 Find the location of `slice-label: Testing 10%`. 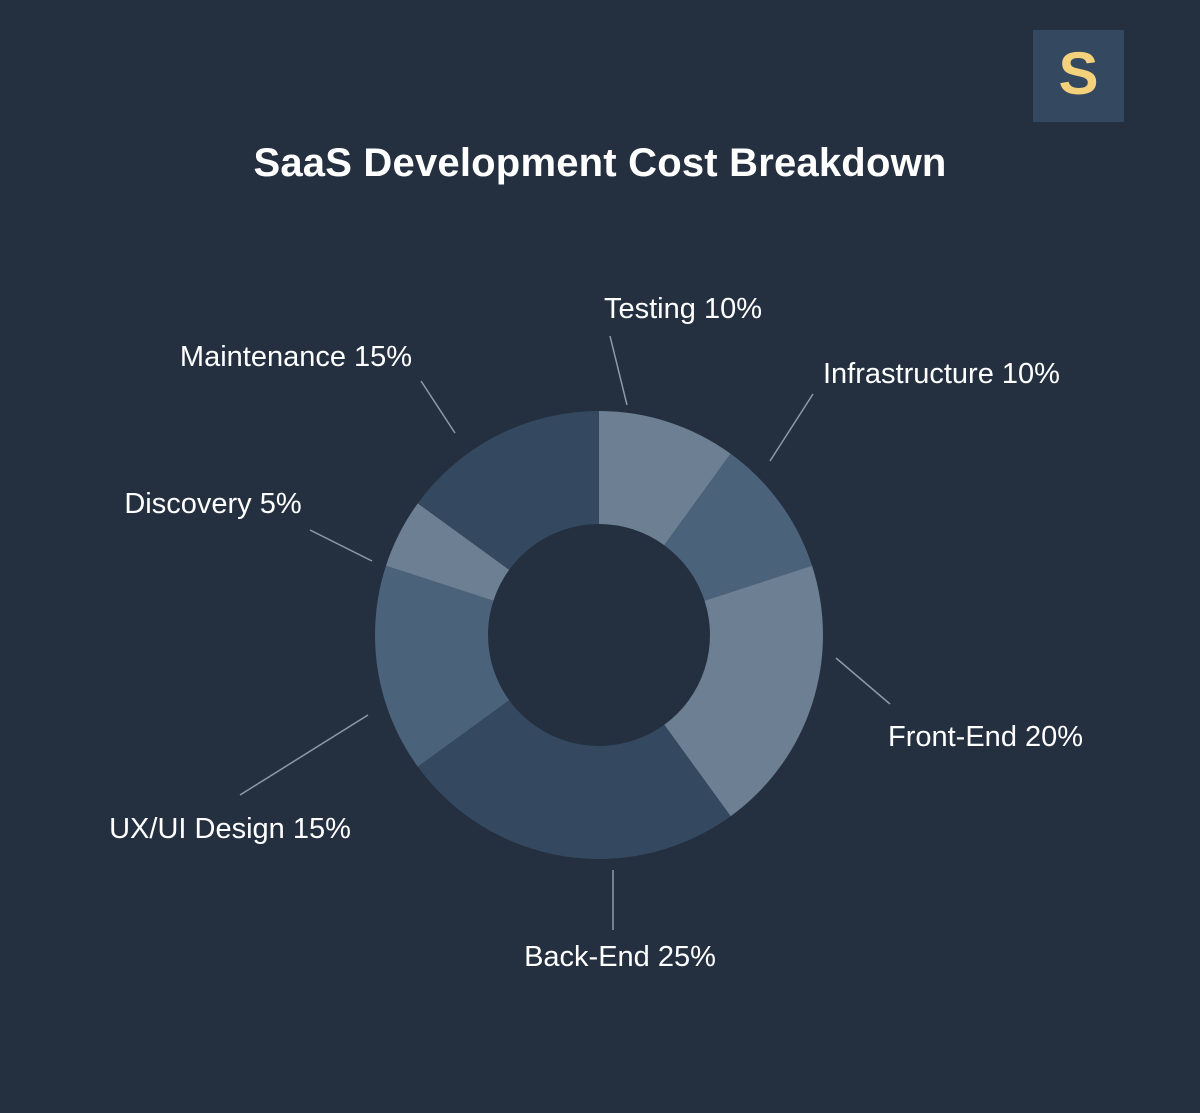

slice-label: Testing 10% is located at coordinates (683, 309).